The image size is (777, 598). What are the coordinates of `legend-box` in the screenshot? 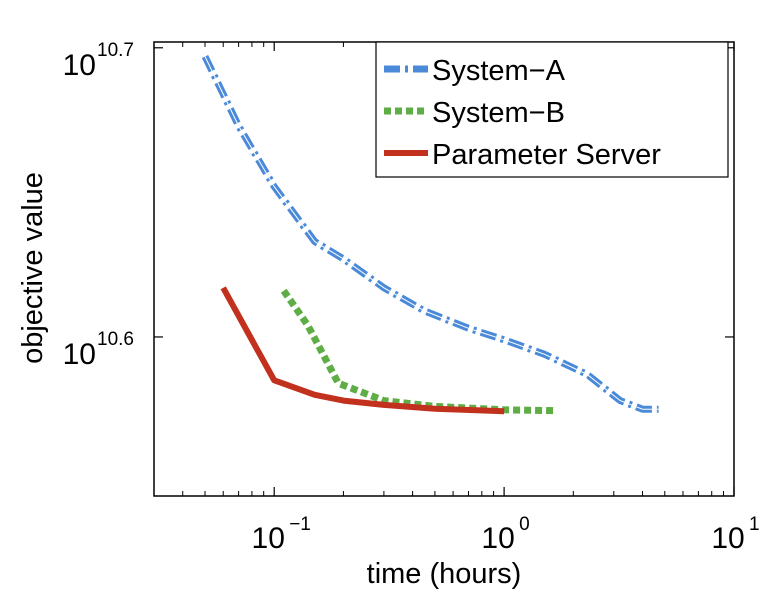 It's located at (552, 109).